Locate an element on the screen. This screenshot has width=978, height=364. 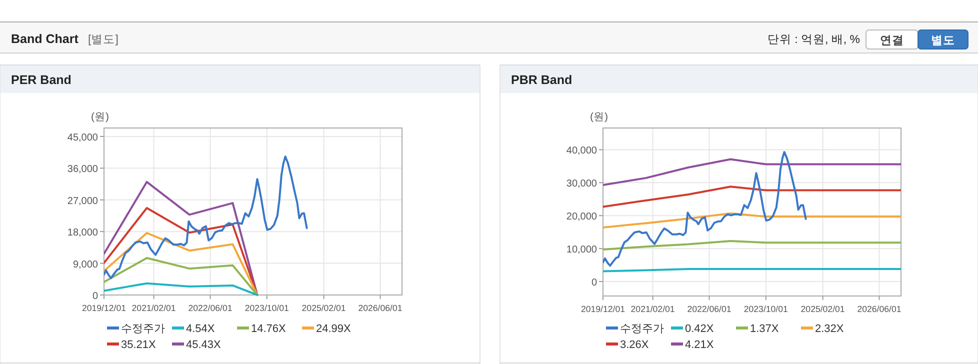
y-tick-label: 45,000 is located at coordinates (82, 138).